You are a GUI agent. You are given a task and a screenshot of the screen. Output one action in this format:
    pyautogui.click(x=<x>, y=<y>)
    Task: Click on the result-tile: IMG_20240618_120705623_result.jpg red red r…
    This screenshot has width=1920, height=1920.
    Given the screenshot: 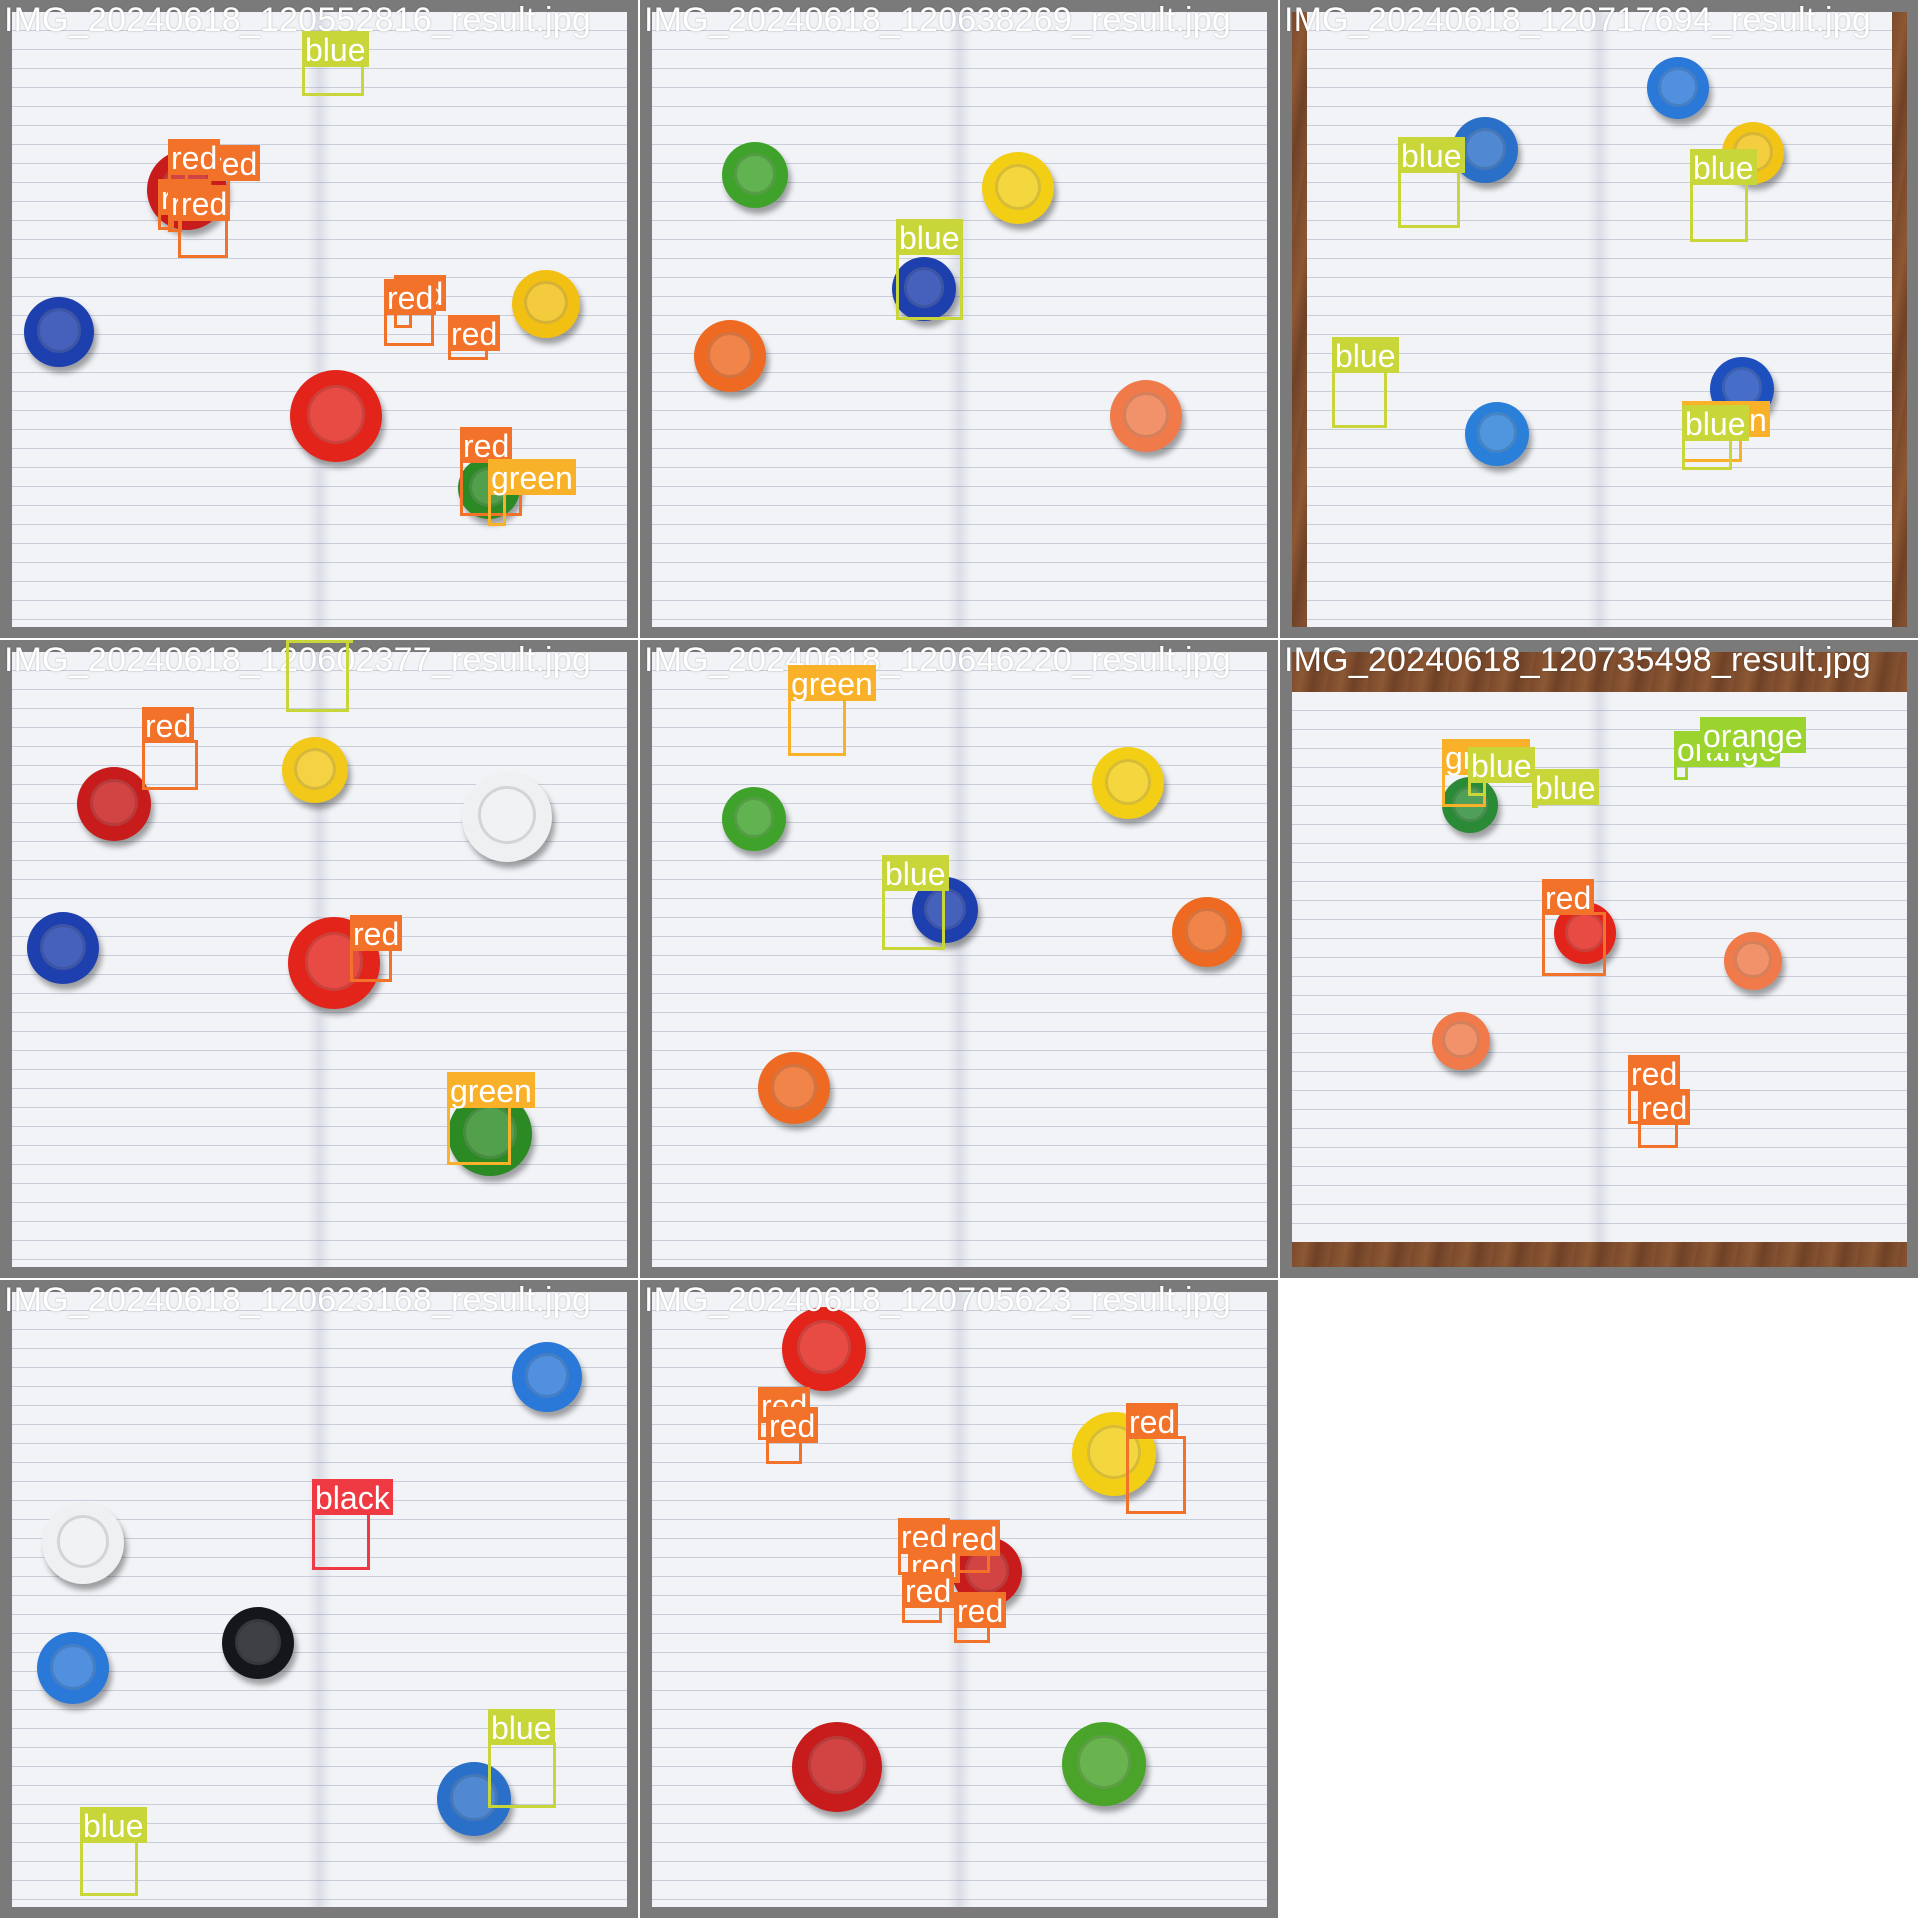 What is the action you would take?
    pyautogui.click(x=960, y=1600)
    